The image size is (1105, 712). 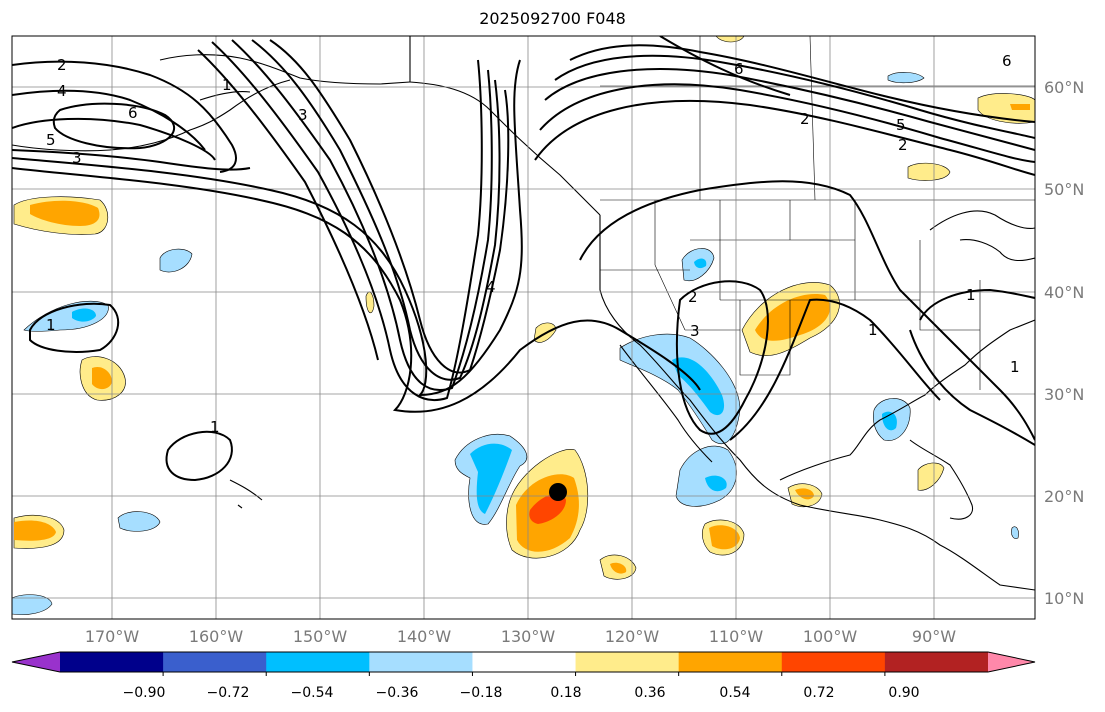 I want to click on colorbar-outline, so click(x=523, y=662).